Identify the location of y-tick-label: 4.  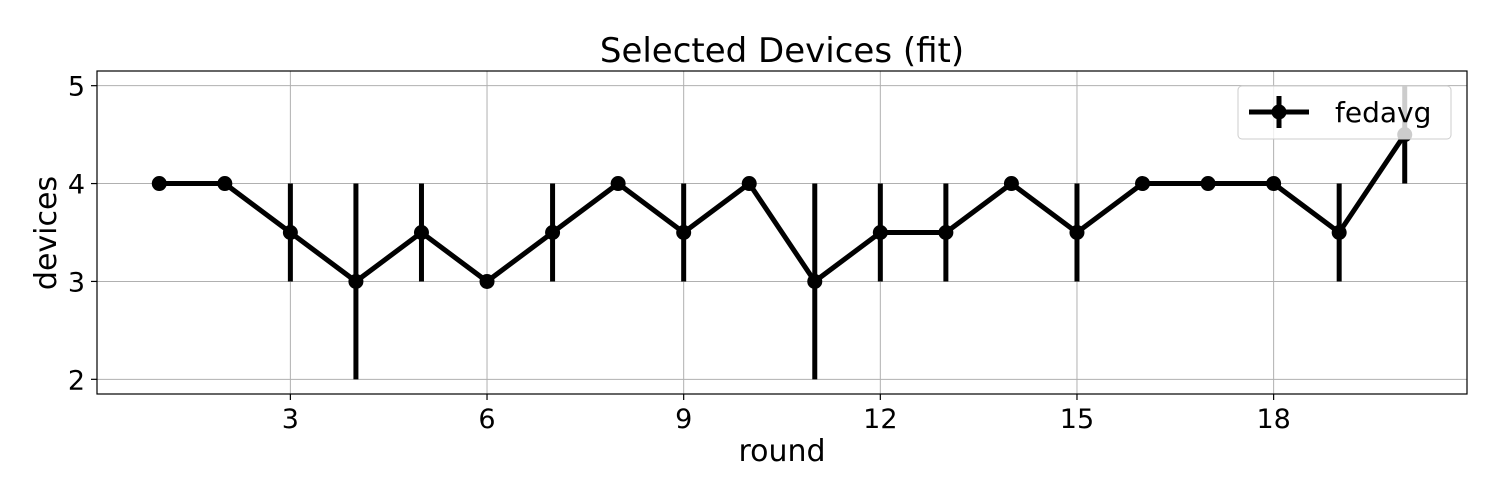
(76, 185).